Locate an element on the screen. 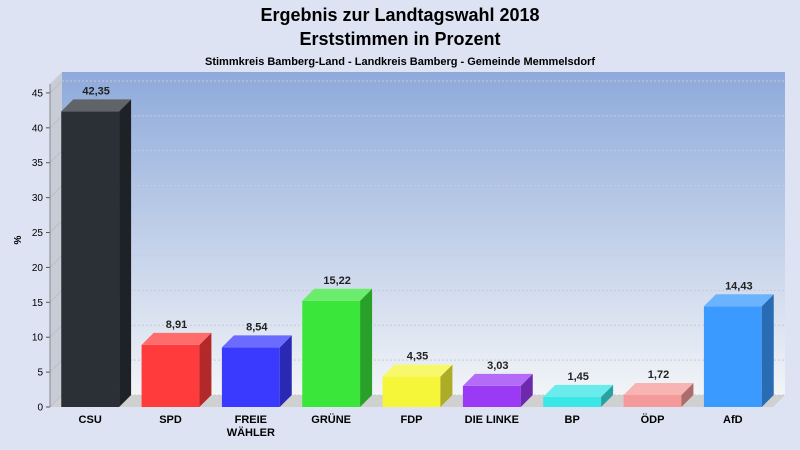  y-tick-label: 30 is located at coordinates (38, 198).